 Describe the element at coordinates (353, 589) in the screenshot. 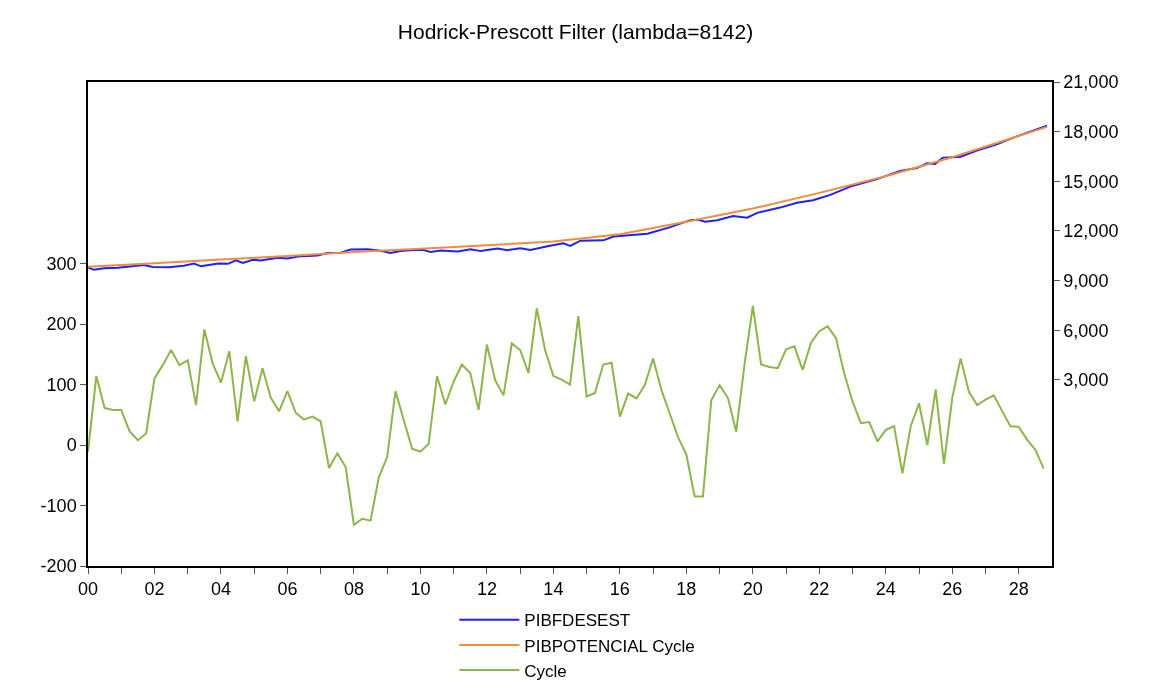

I see `x-tick-label: 08` at that location.